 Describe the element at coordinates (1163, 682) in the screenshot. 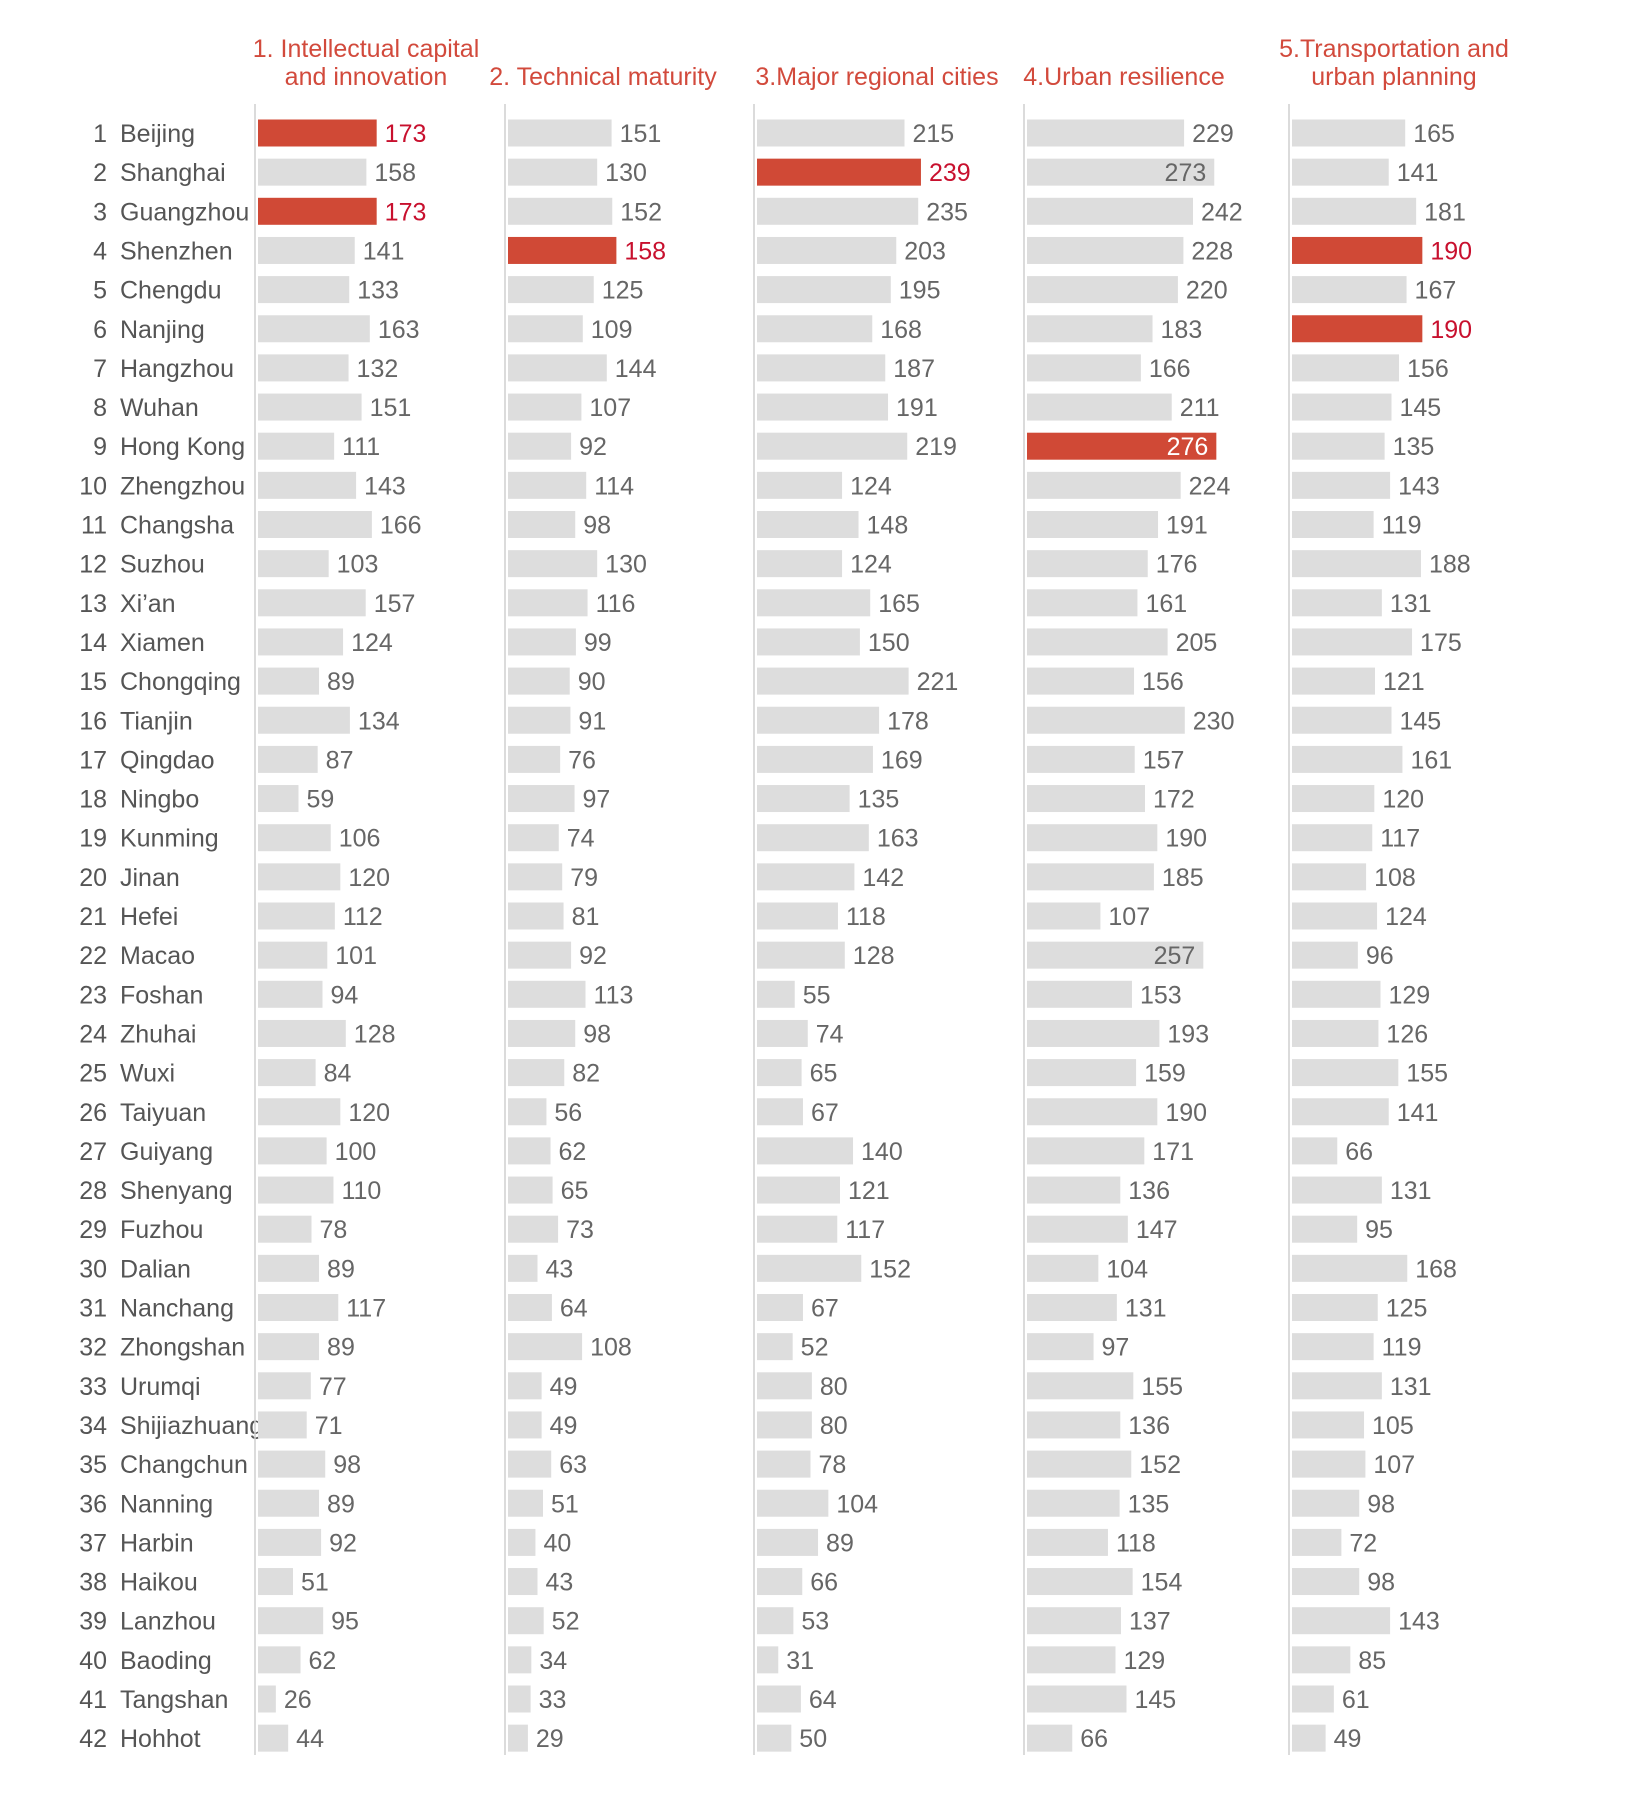

I see `value-label: 156` at that location.